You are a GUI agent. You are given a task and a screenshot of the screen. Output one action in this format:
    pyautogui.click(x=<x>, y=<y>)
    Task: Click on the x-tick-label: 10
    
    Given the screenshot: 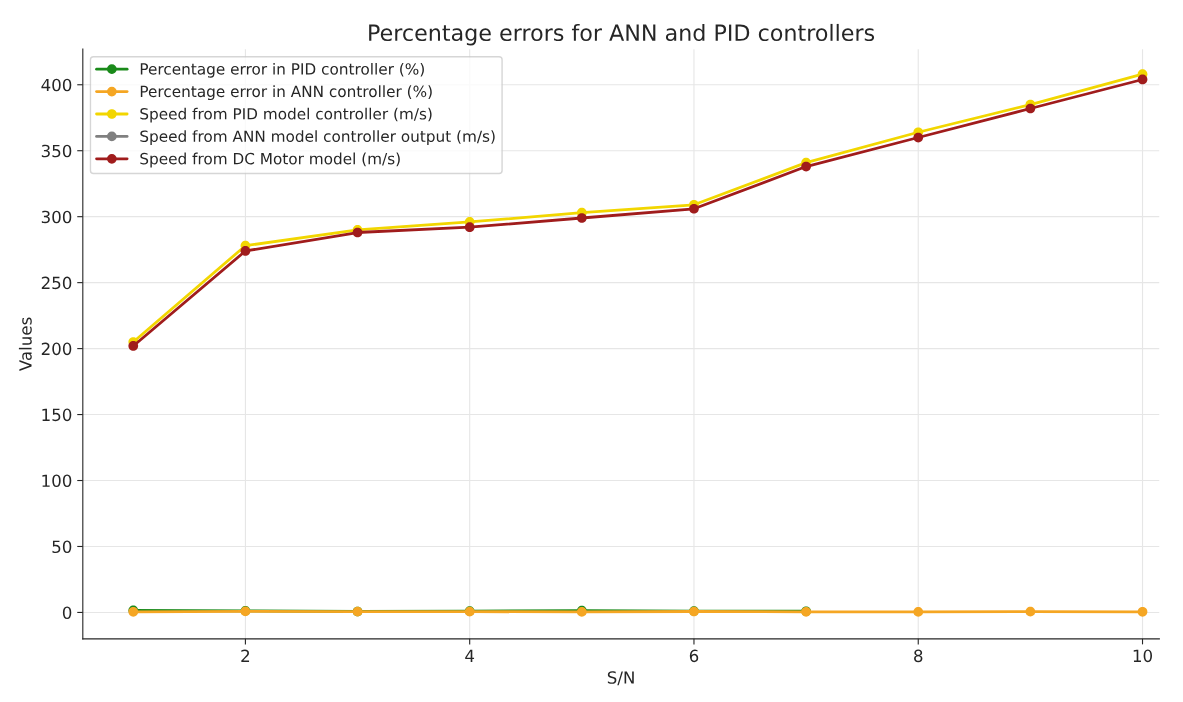 What is the action you would take?
    pyautogui.click(x=1143, y=656)
    